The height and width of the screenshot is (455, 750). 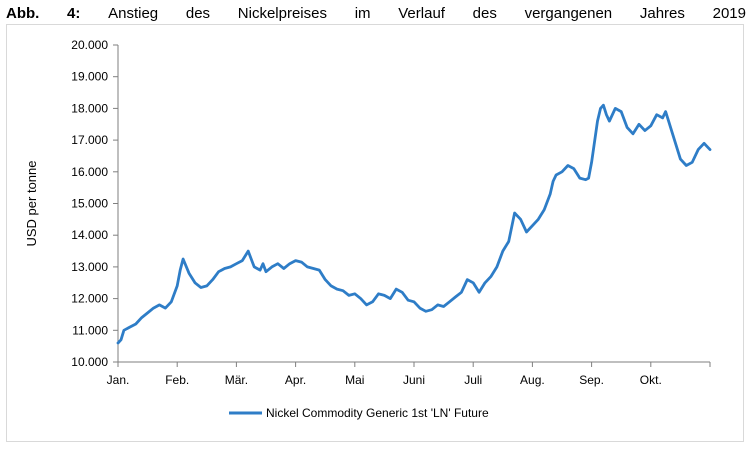 I want to click on caption-word: Jahres, so click(x=662, y=13).